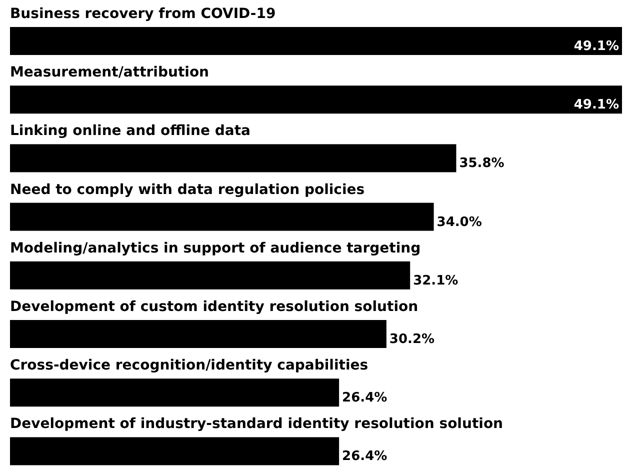 The width and height of the screenshot is (626, 474). Describe the element at coordinates (143, 14) in the screenshot. I see `y-tick-label: Business recovery from COVID-19` at that location.